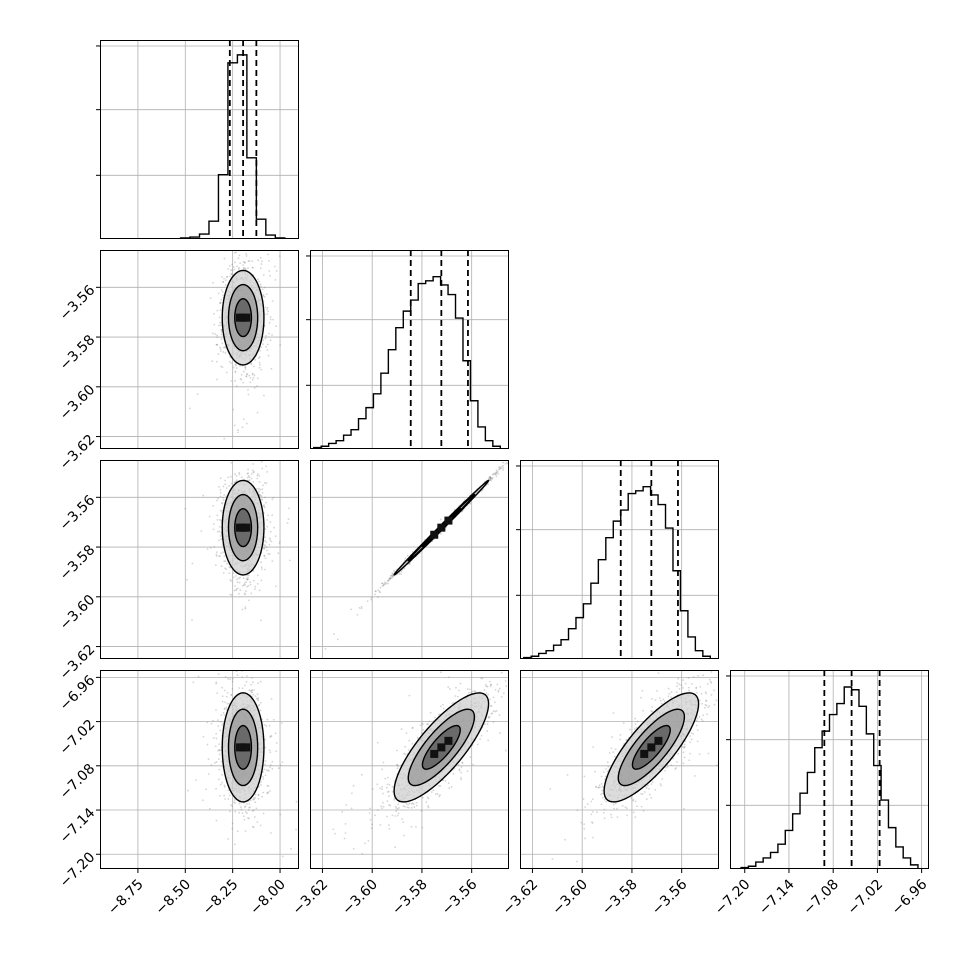 The width and height of the screenshot is (970, 970). Describe the element at coordinates (441, 527) in the screenshot. I see `contour-line` at that location.